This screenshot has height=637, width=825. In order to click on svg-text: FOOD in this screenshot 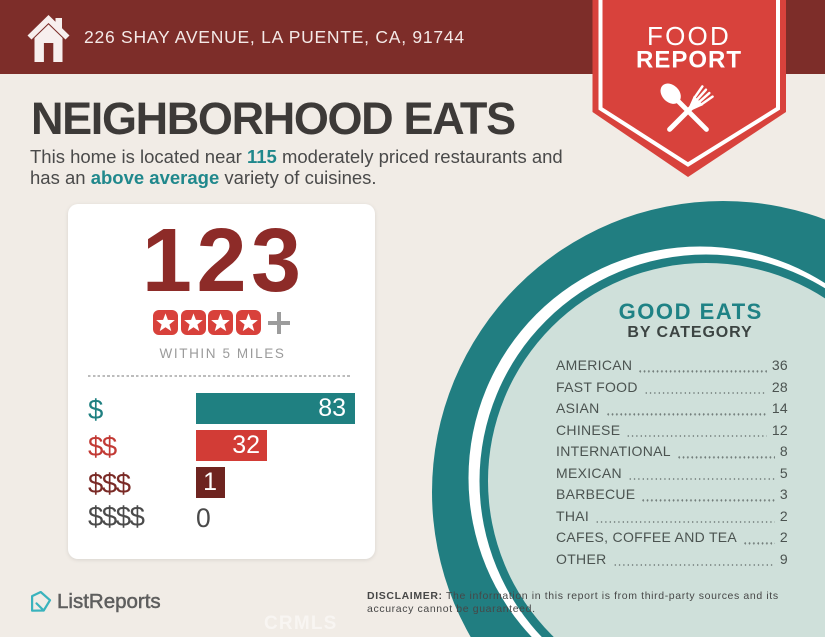, I will do `click(689, 36)`.